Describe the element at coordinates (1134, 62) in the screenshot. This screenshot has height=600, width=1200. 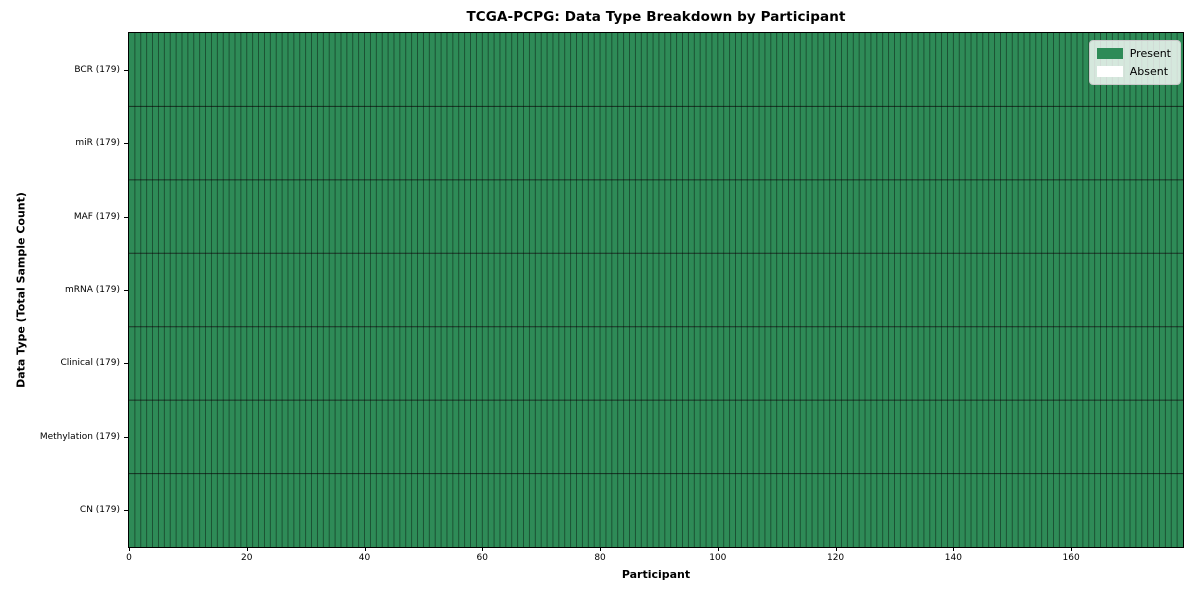
I see `legend: Present Absent` at that location.